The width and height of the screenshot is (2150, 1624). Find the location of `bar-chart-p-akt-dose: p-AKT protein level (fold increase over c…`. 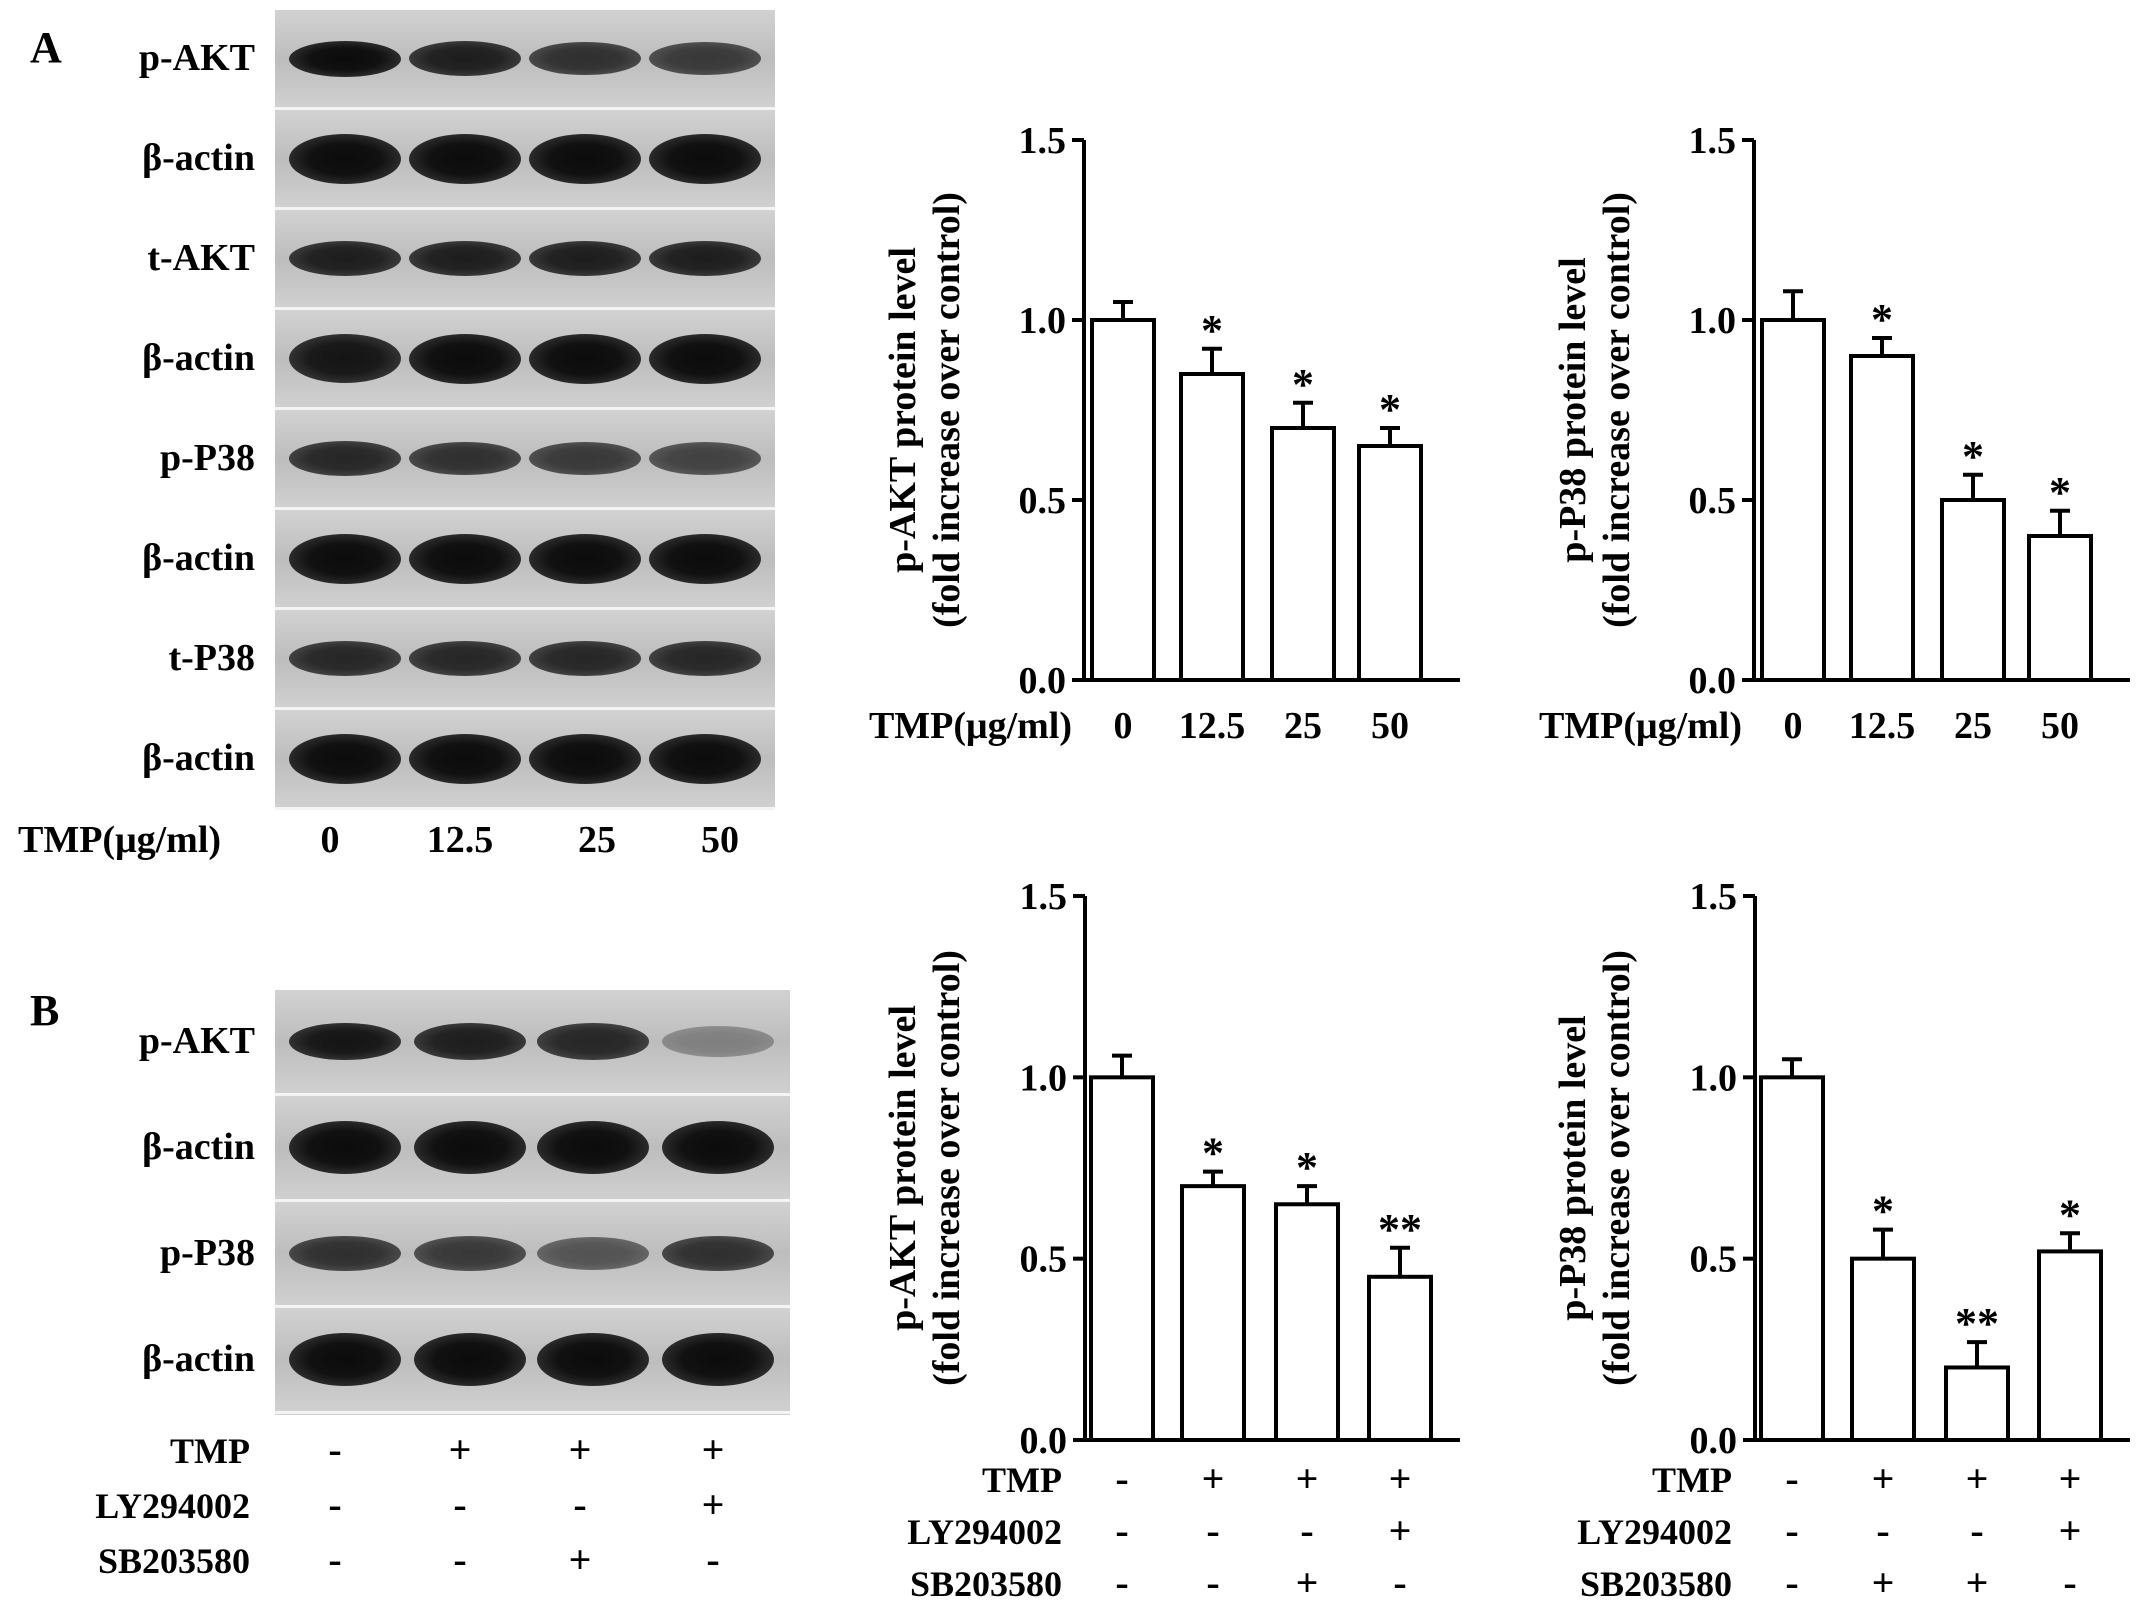

bar-chart-p-akt-dose: p-AKT protein level (fold increase over c… is located at coordinates (1164, 433).